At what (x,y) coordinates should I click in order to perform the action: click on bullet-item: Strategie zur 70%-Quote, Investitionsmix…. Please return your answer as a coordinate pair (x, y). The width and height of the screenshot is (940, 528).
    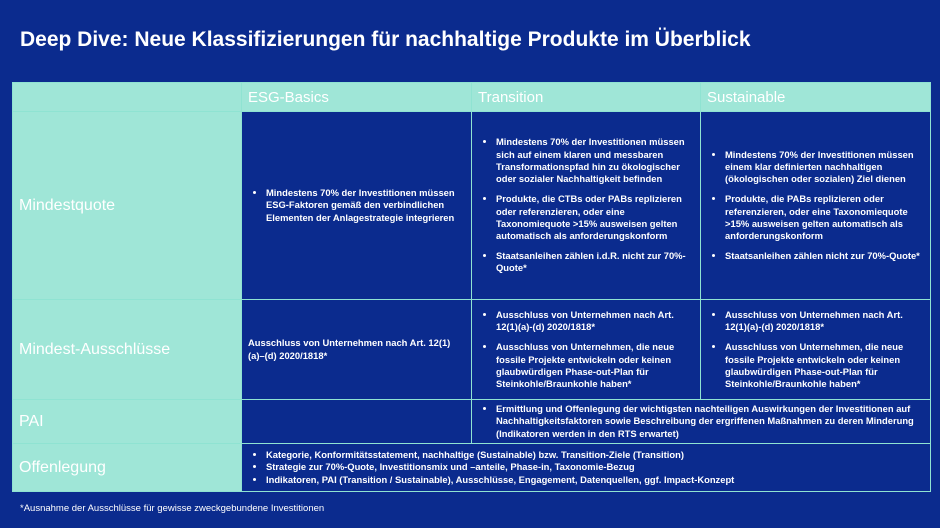
    Looking at the image, I should click on (595, 467).